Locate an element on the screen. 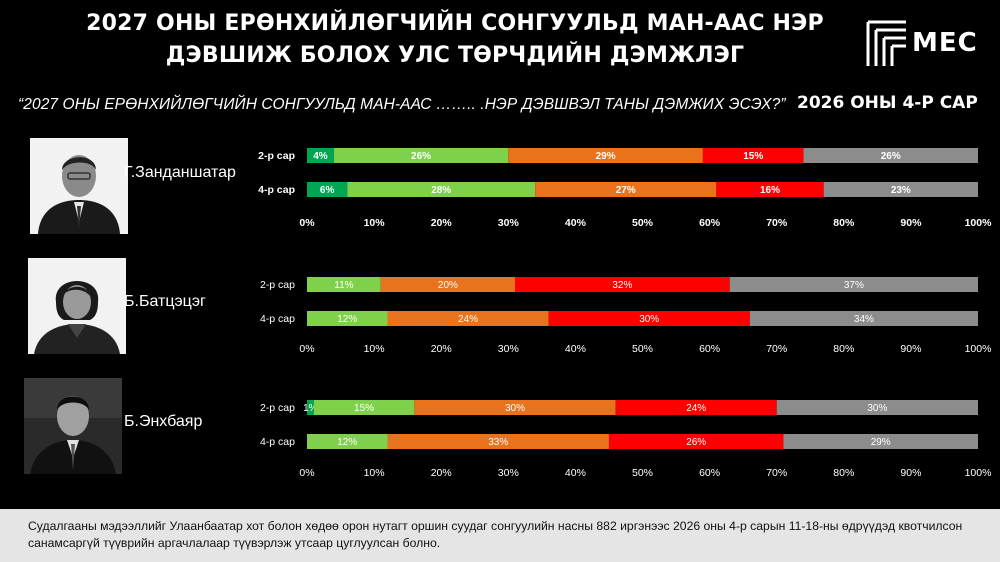  data-label: 27% is located at coordinates (626, 190).